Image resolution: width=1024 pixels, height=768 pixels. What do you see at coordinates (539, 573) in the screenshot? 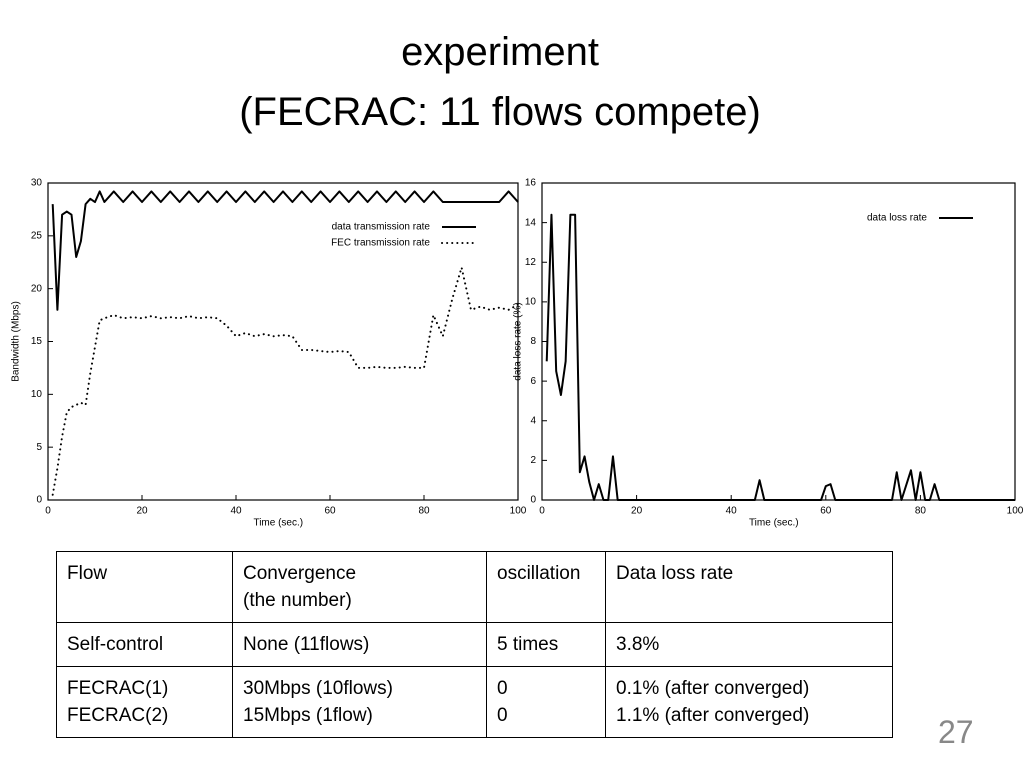
I see `cell-text: oscillation` at bounding box center [539, 573].